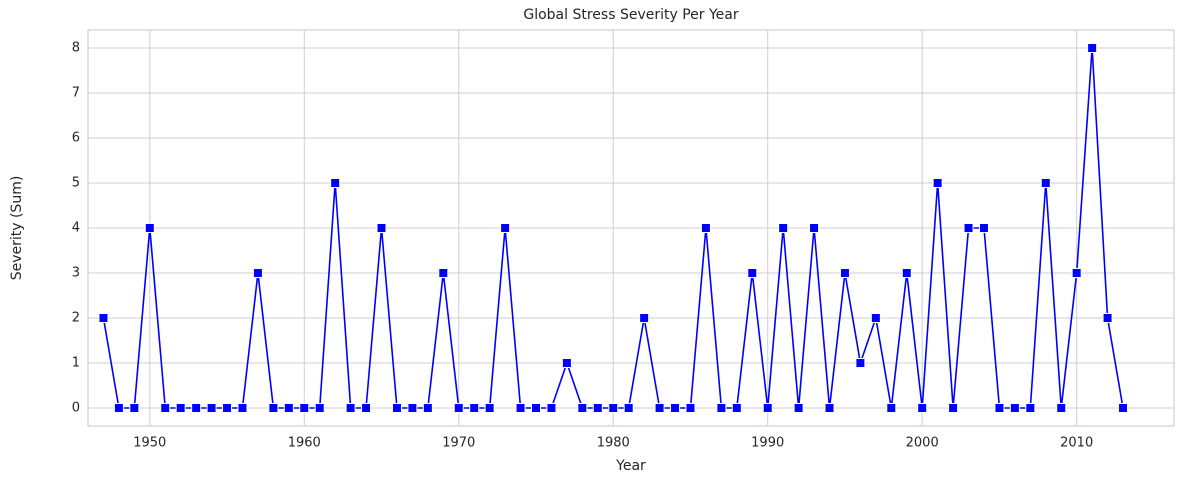 Image resolution: width=1184 pixels, height=484 pixels. I want to click on y-tick-label: 0, so click(76, 408).